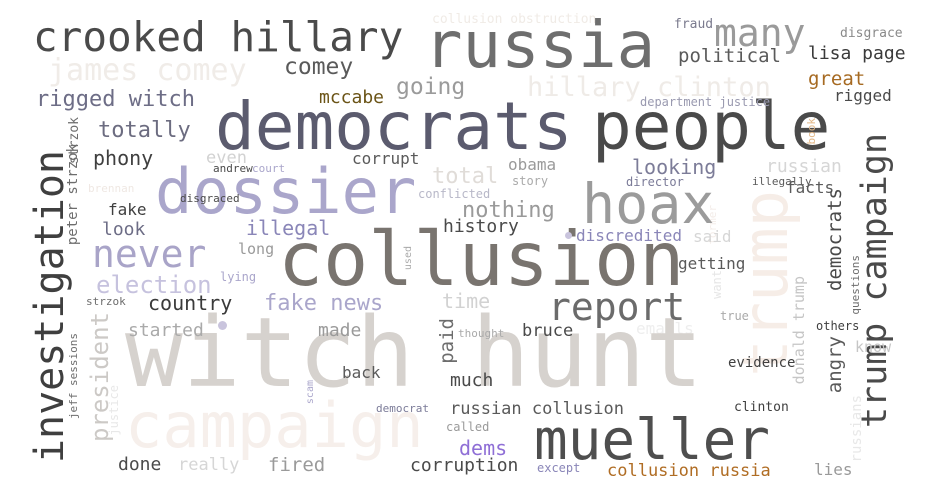 The image size is (940, 500). Describe the element at coordinates (617, 307) in the screenshot. I see `word-report: report` at that location.